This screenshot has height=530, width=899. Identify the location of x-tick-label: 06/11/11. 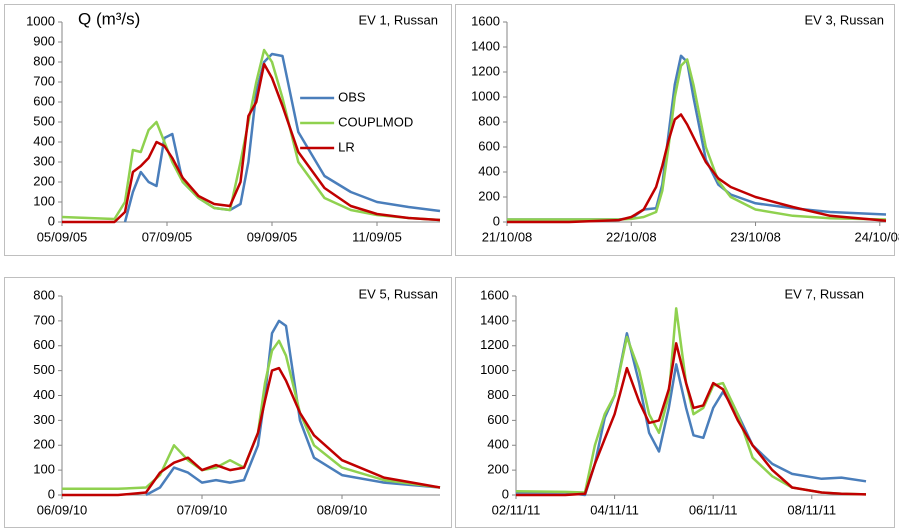
(713, 509).